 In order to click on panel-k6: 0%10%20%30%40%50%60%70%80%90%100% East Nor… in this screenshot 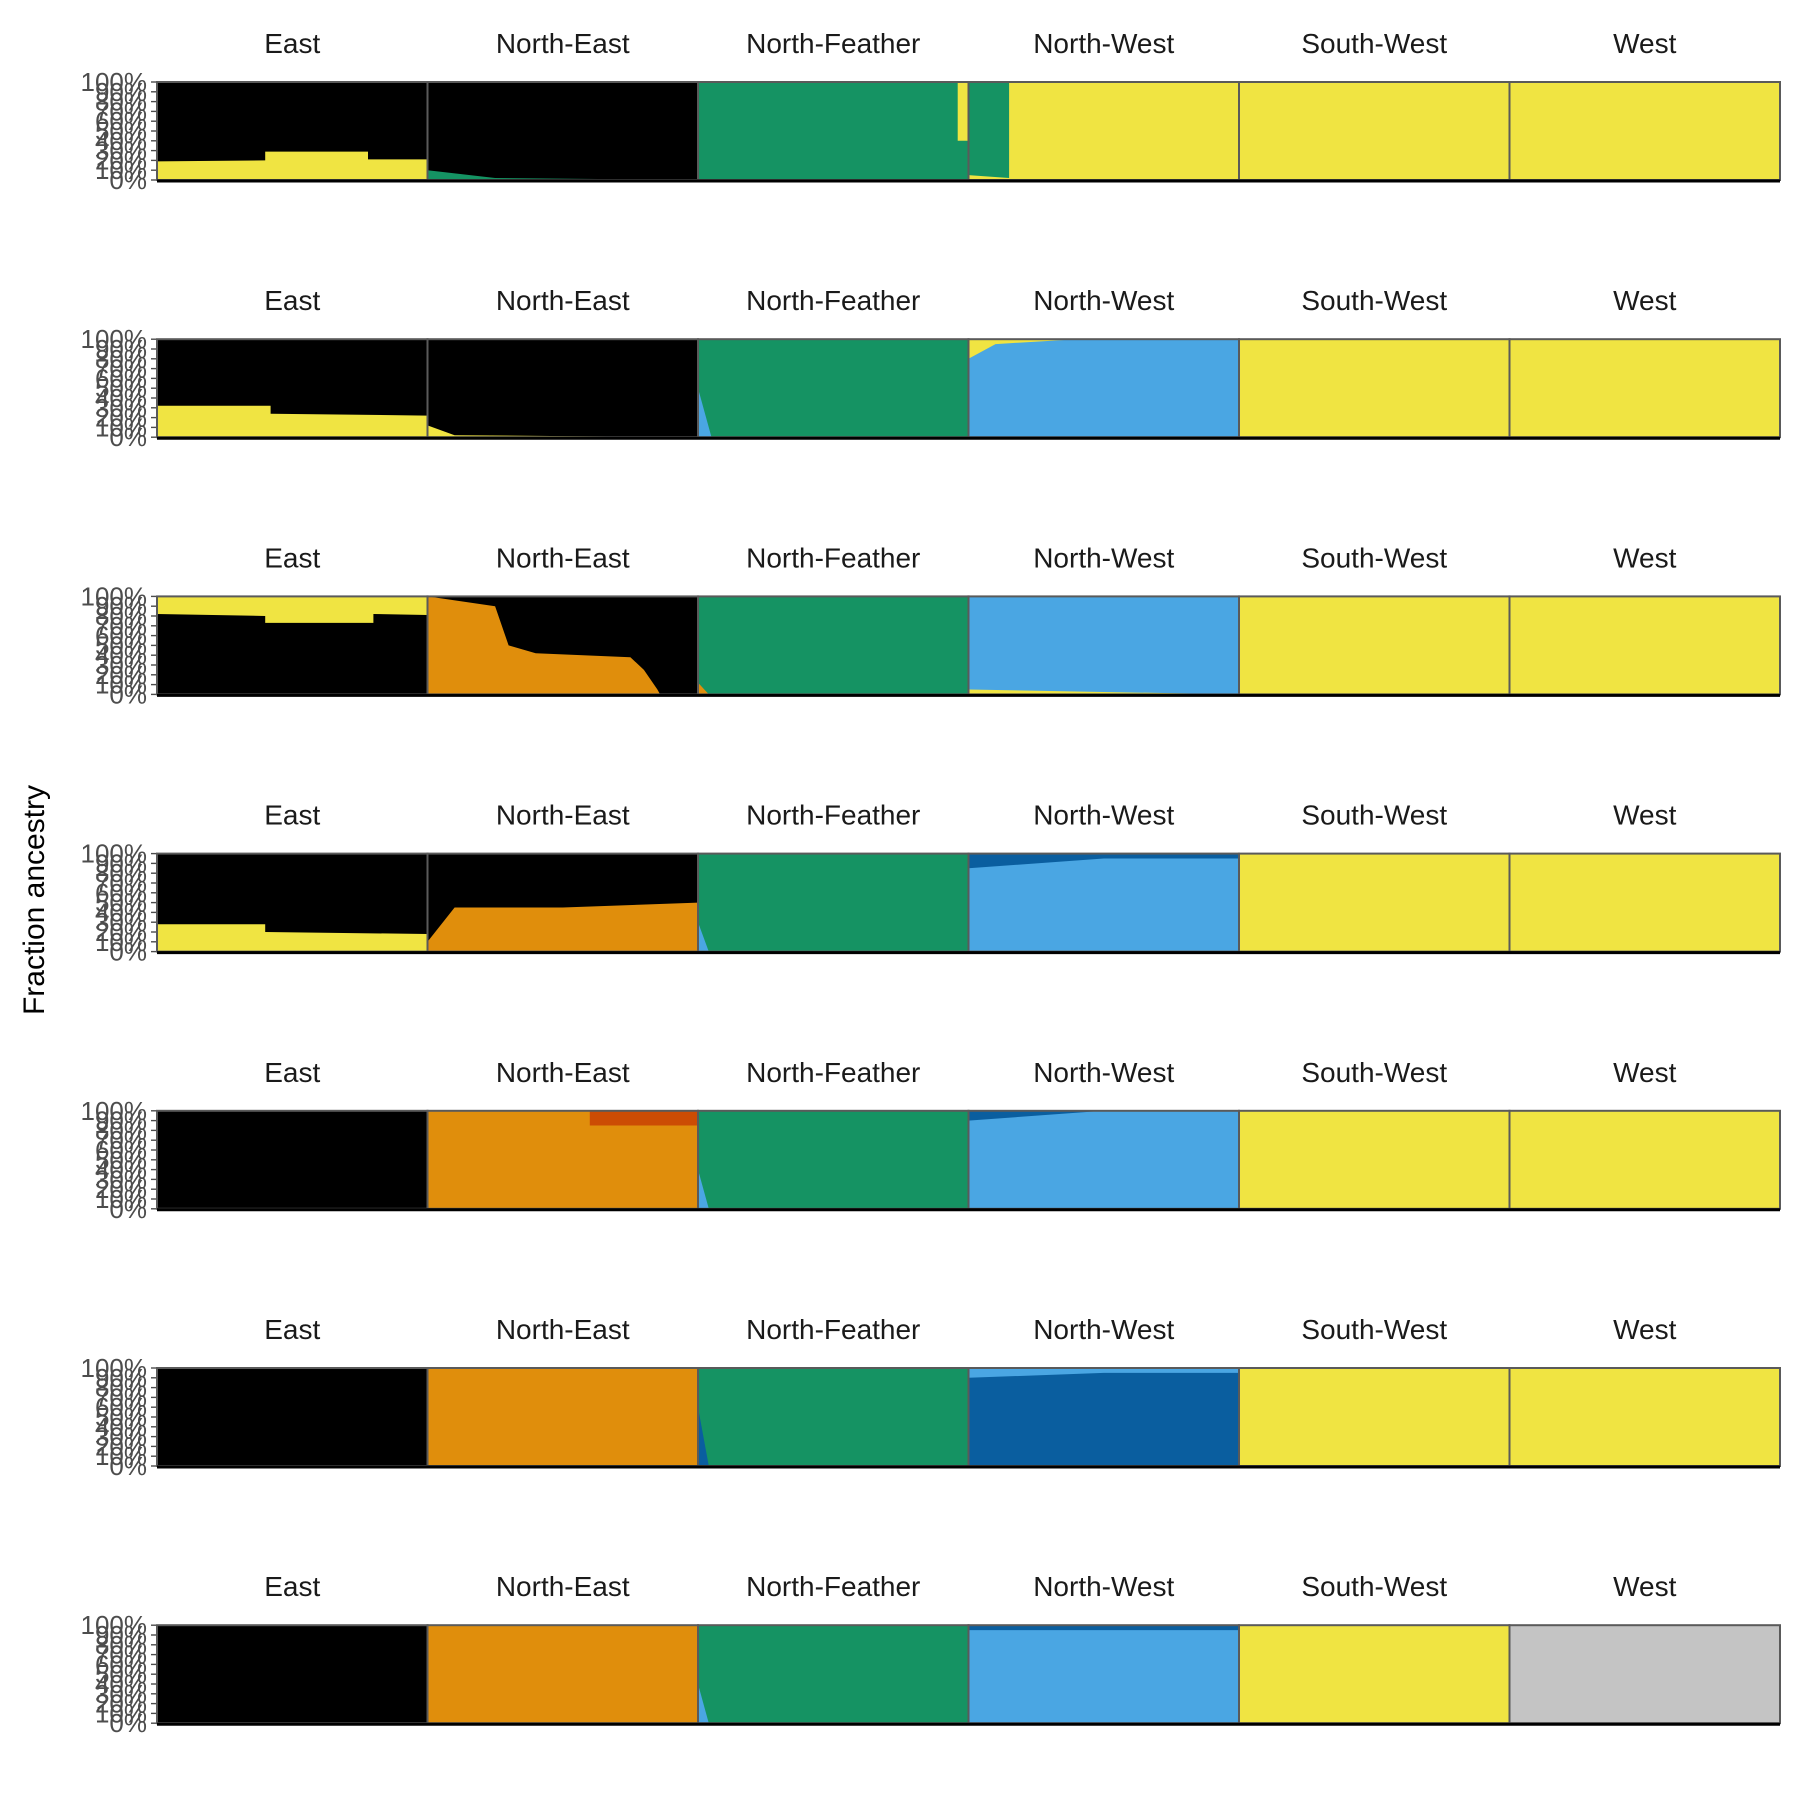, I will do `click(931, 1140)`.